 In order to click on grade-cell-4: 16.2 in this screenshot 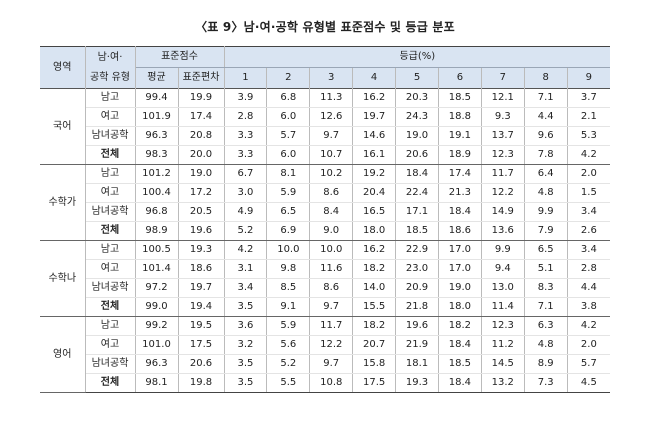, I will do `click(374, 250)`.